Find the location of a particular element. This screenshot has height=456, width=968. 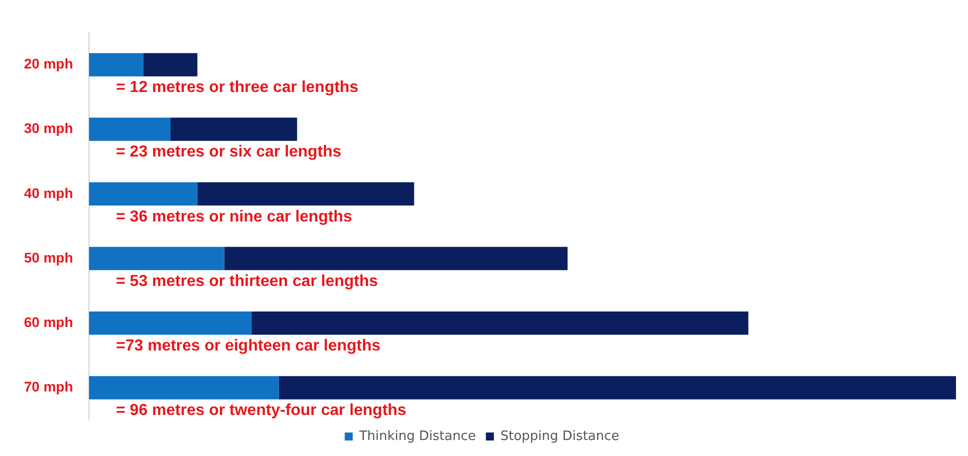

y-tick-label: 30 mph is located at coordinates (49, 128).